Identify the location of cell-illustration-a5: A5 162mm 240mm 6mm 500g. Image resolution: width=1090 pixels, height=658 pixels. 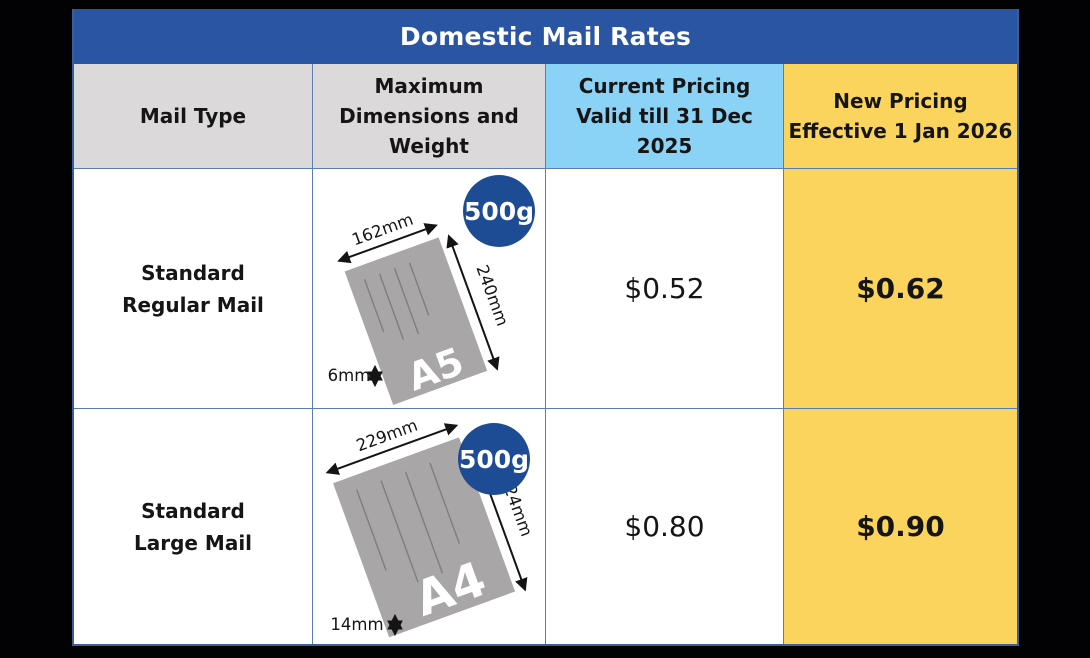
(428, 288).